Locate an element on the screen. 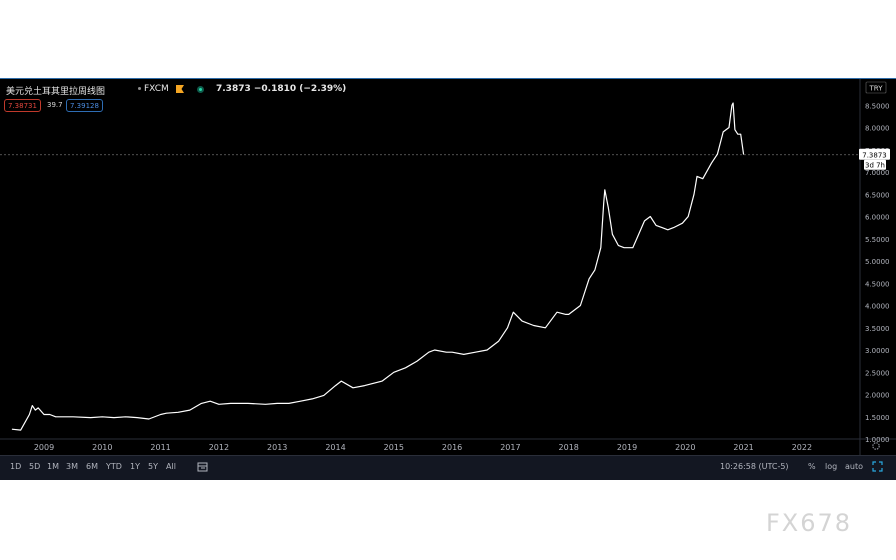  chart-title: 美元兑土耳其里拉周线图 is located at coordinates (56, 92).